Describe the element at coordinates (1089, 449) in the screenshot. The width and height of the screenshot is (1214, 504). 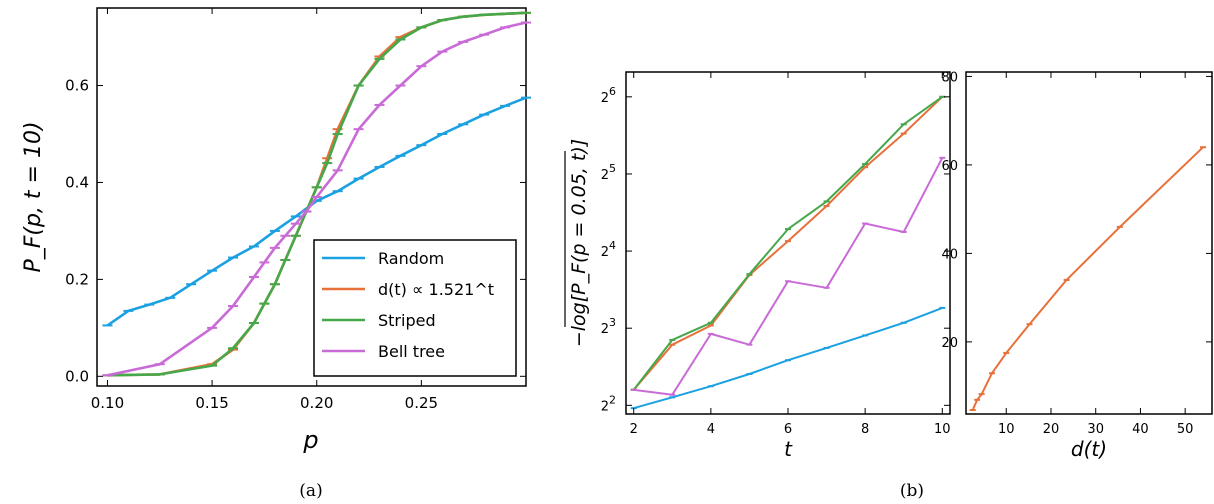
I see `panel-b-right-xlabel: d(t)` at that location.